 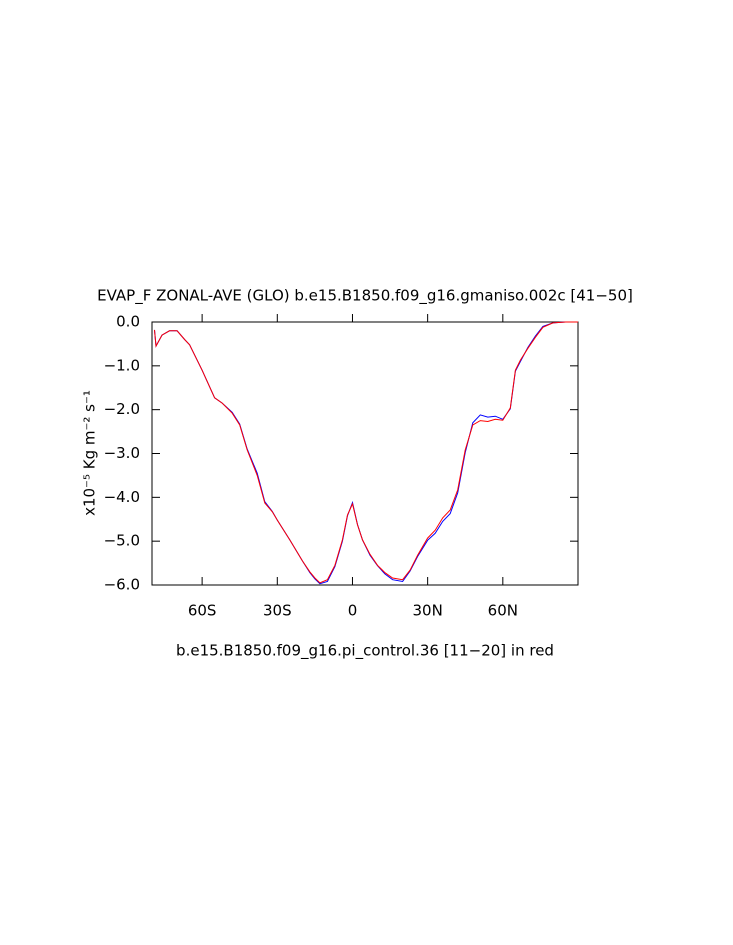 What do you see at coordinates (122, 409) in the screenshot?
I see `y-tick-label: −2.0` at bounding box center [122, 409].